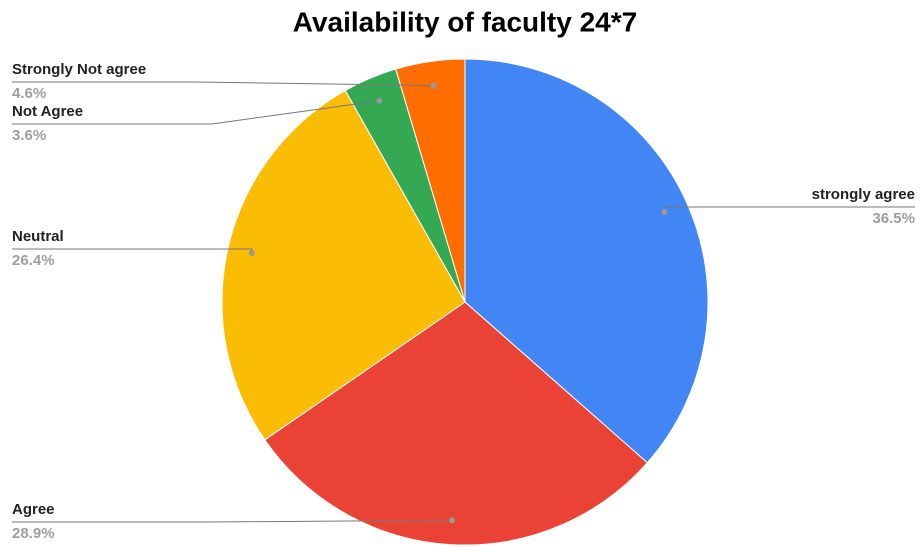 Image resolution: width=921 pixels, height=547 pixels. I want to click on slice-value-label: 28.9%, so click(33, 533).